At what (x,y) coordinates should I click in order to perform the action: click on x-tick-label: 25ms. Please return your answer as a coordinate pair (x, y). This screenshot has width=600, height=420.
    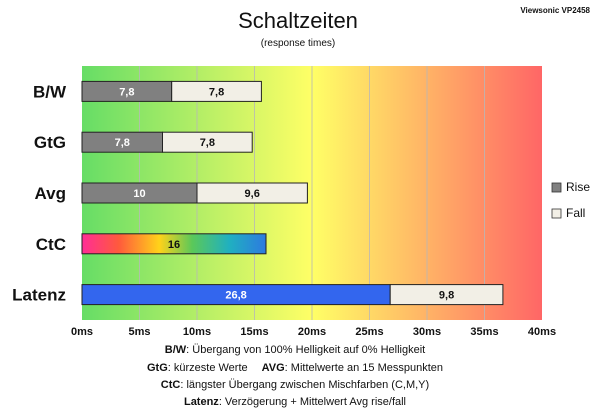
    Looking at the image, I should click on (369, 332).